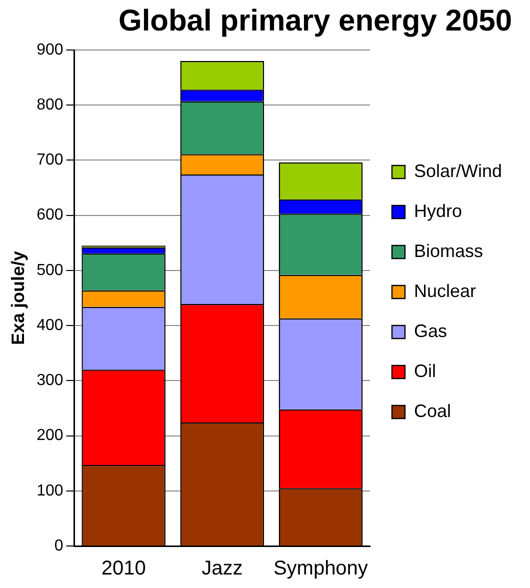 The width and height of the screenshot is (530, 588). What do you see at coordinates (50, 160) in the screenshot?
I see `y-tick-label: 700` at bounding box center [50, 160].